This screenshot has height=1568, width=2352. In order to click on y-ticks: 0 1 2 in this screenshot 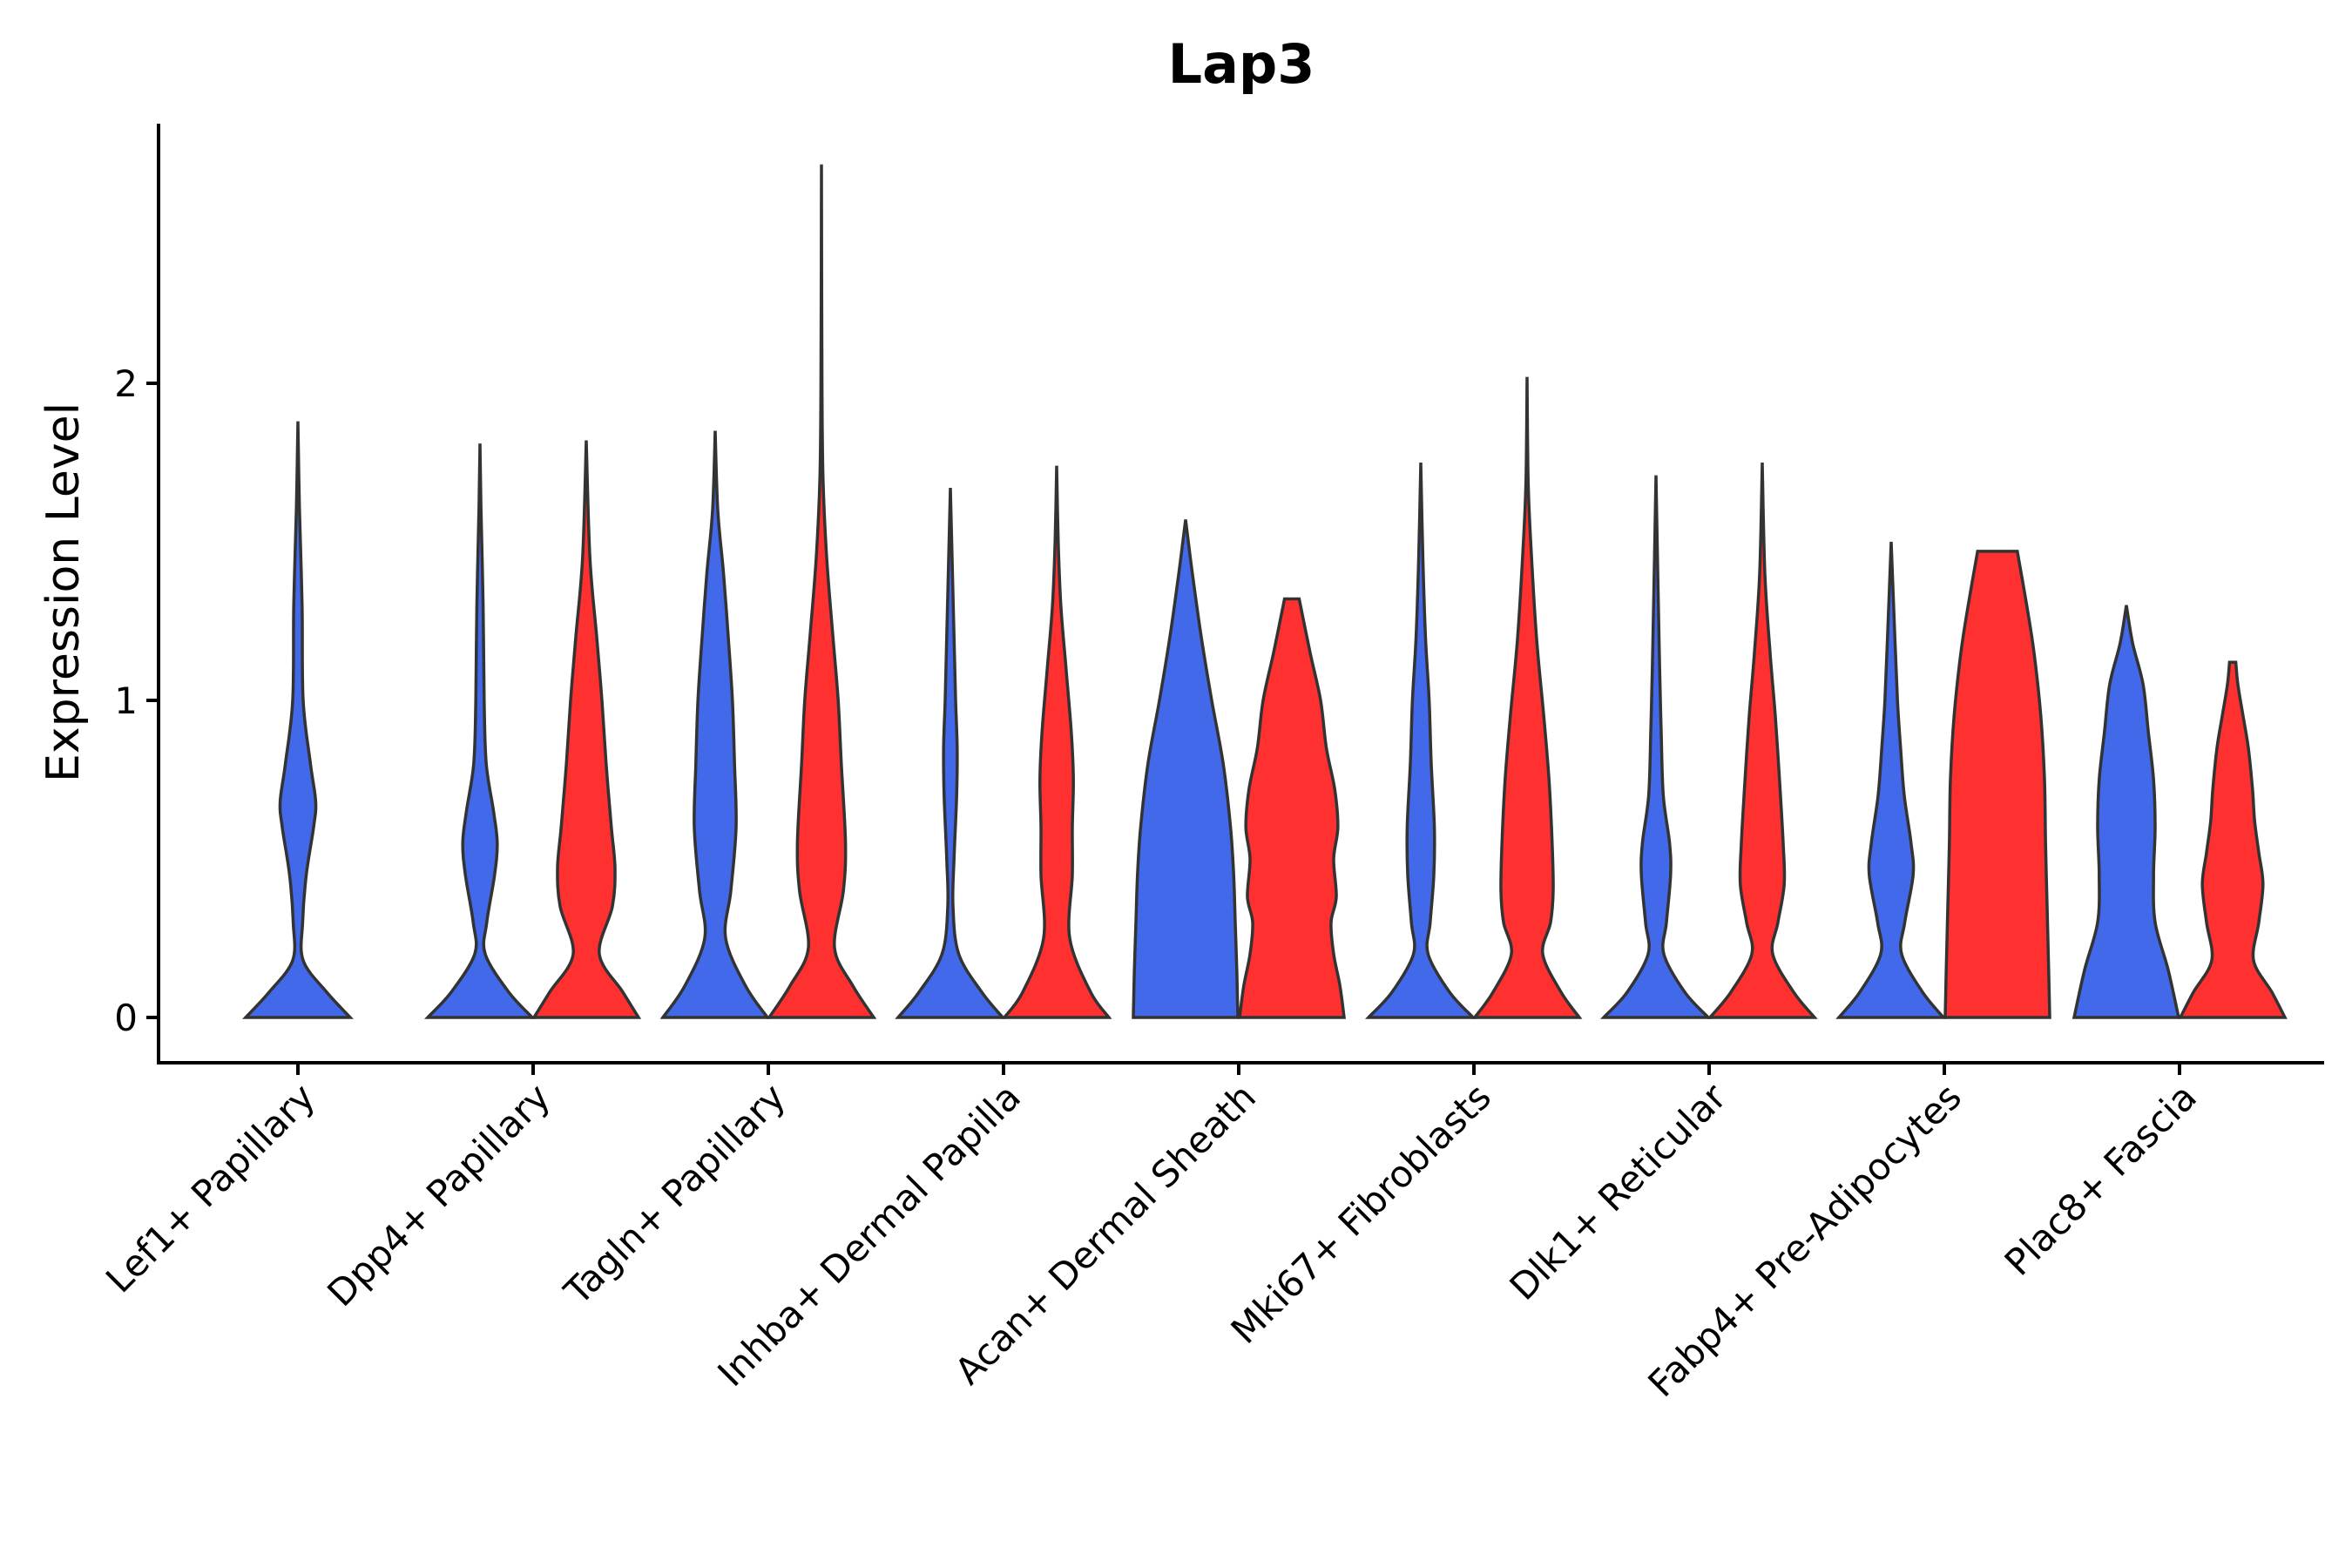, I will do `click(136, 700)`.